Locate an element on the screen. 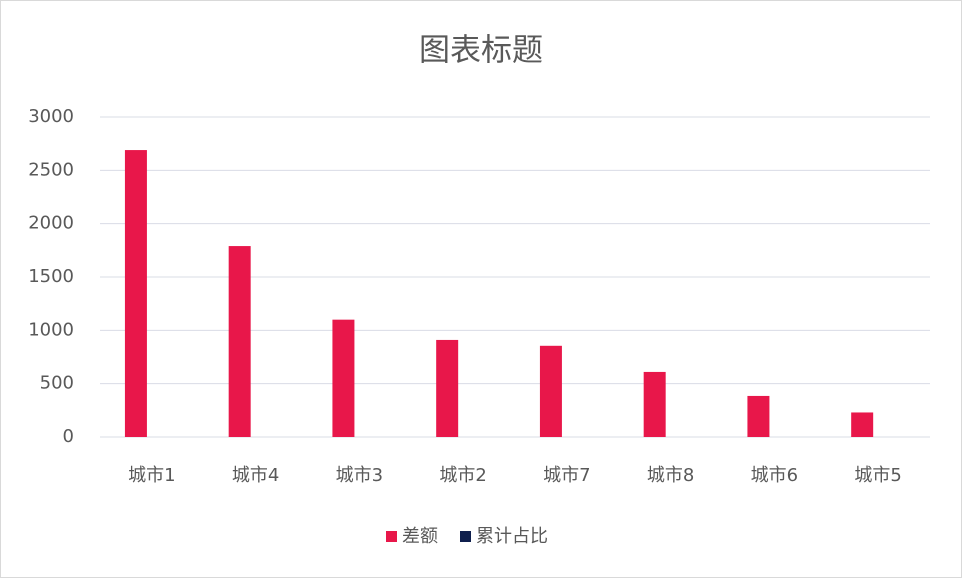 This screenshot has height=578, width=962. y-tick-label: 3000 is located at coordinates (51, 116).